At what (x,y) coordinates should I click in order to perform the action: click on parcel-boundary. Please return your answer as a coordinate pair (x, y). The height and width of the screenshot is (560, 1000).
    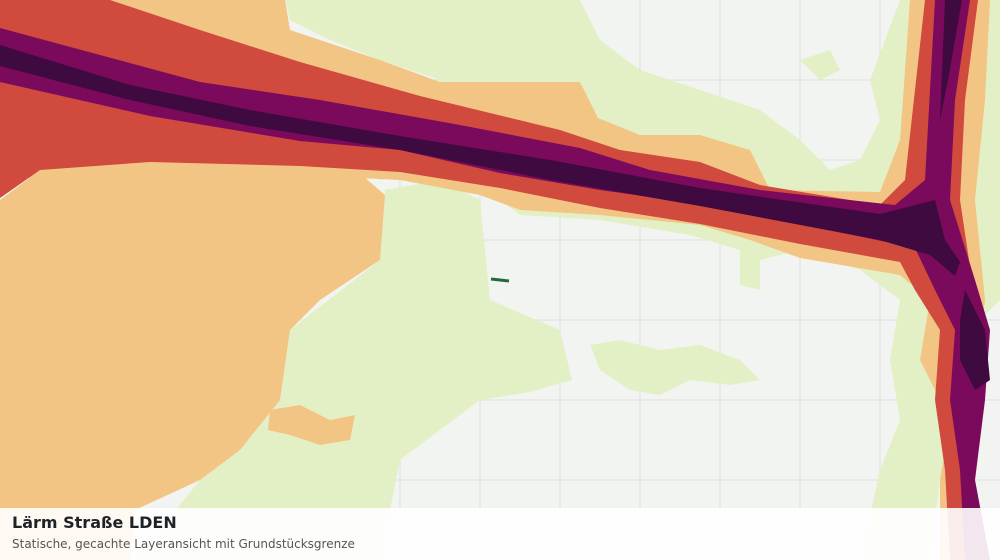
    Looking at the image, I should click on (500, 280).